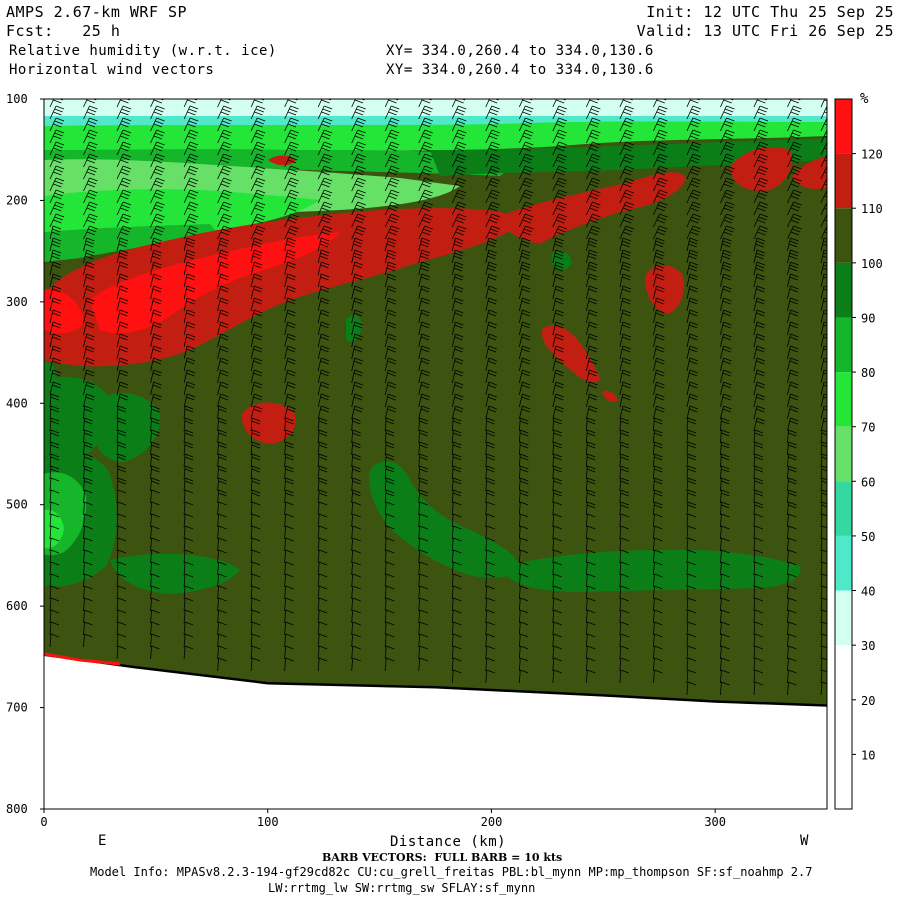 The height and width of the screenshot is (900, 900). Describe the element at coordinates (664, 289) in the screenshot. I see `rh-red-small-mid` at that location.